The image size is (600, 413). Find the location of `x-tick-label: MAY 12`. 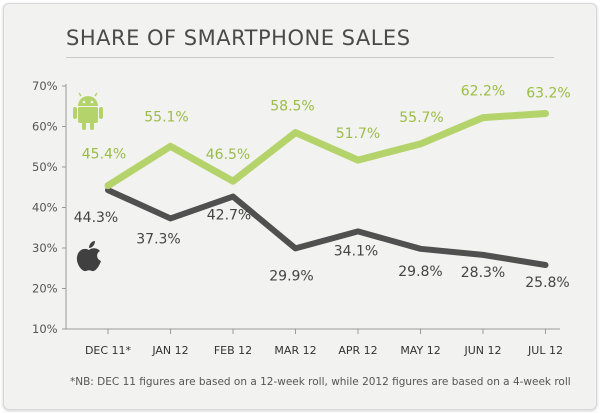

x-tick-label: MAY 12 is located at coordinates (420, 350).